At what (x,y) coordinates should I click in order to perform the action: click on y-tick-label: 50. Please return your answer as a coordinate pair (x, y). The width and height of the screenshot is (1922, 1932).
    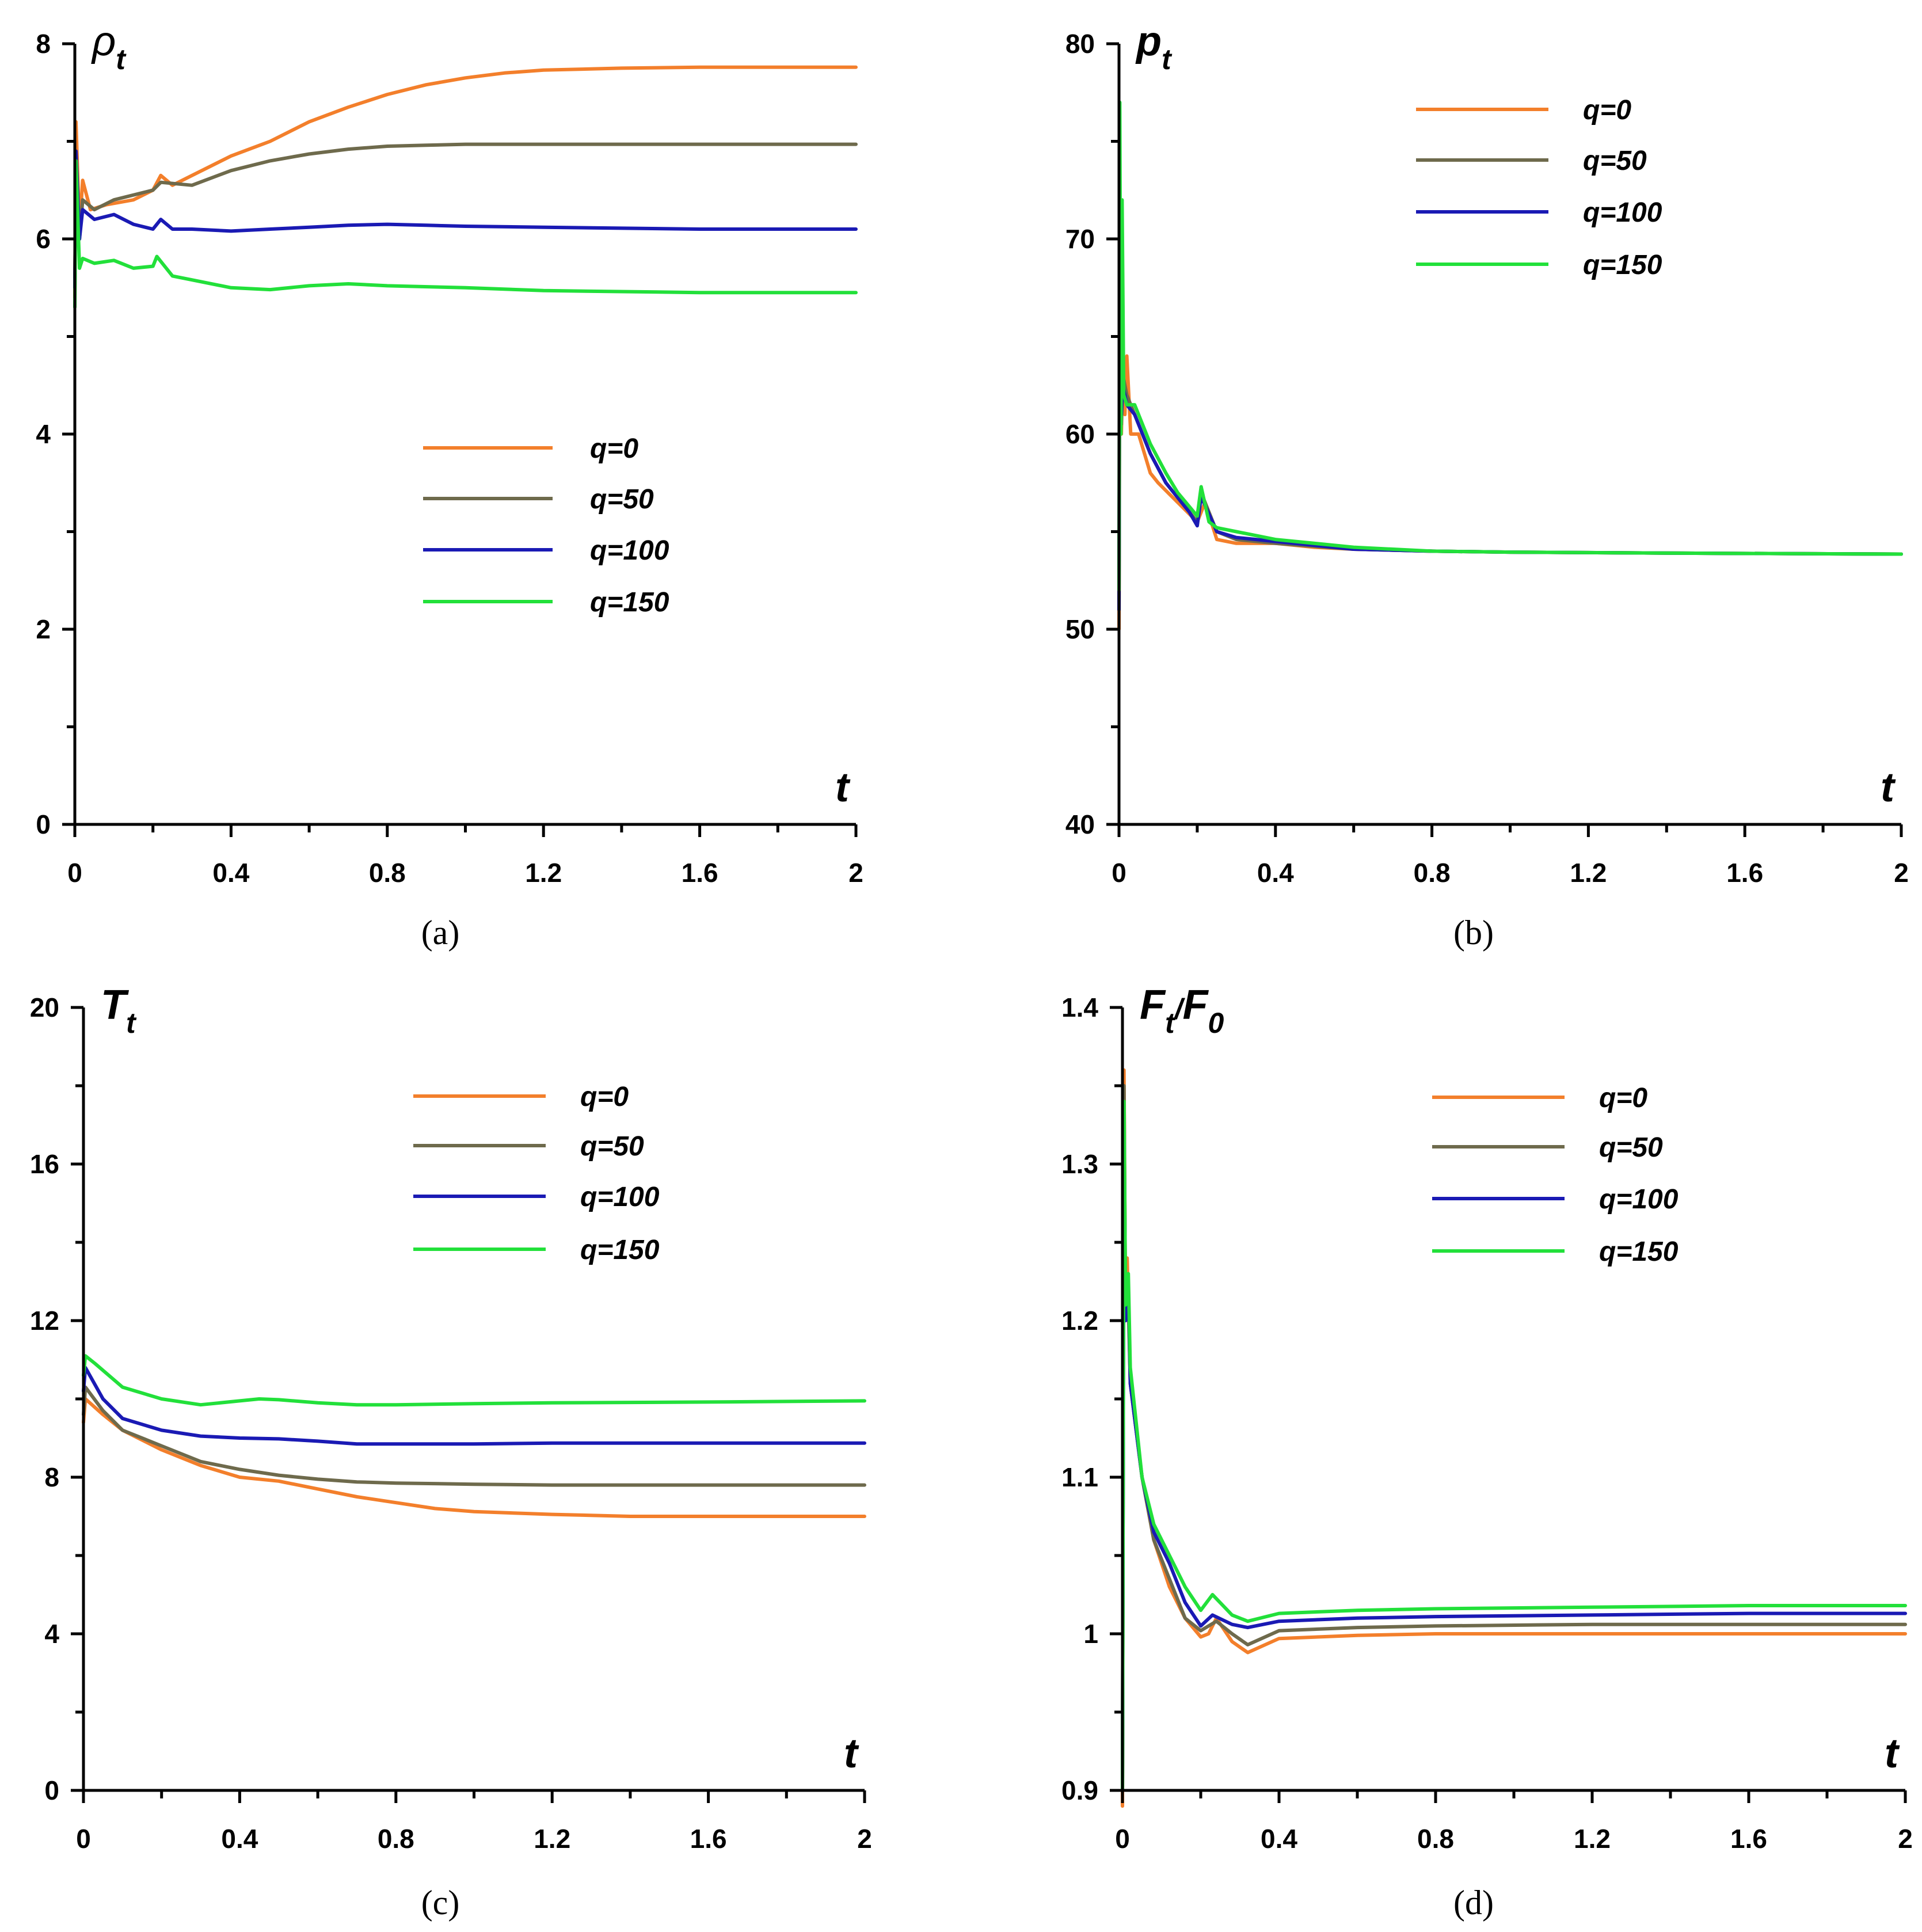
    Looking at the image, I should click on (1080, 629).